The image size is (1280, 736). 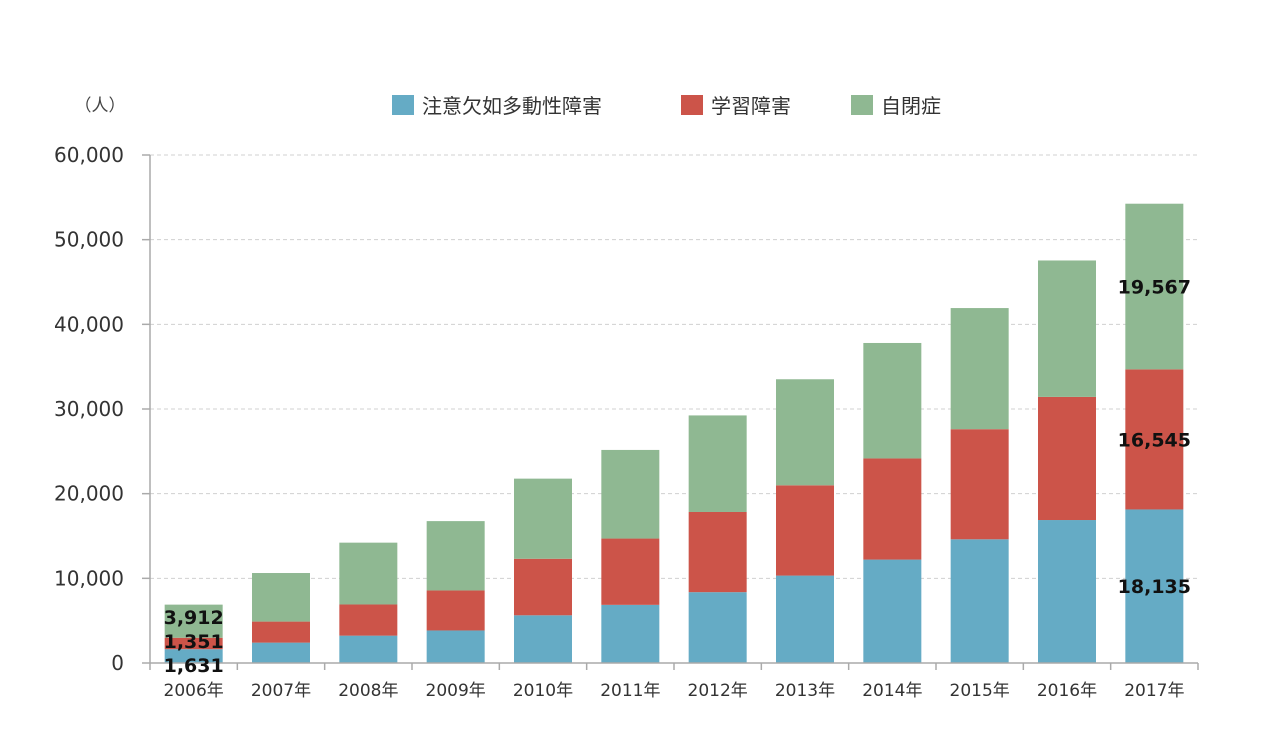 I want to click on x-tick-label: 2008年, so click(x=368, y=691).